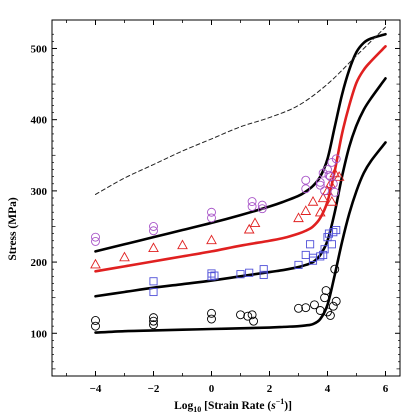 This screenshot has width=415, height=413. Describe the element at coordinates (39, 49) in the screenshot. I see `y-tick-label: 500` at that location.